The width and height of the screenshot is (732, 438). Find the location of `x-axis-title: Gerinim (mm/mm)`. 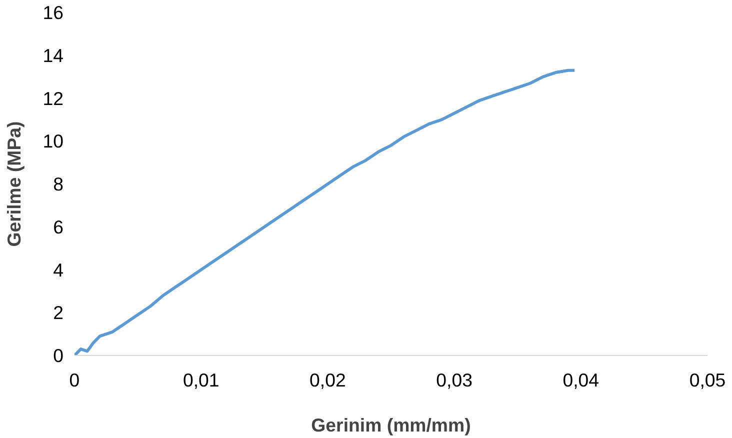

x-axis-title: Gerinim (mm/mm) is located at coordinates (391, 425).